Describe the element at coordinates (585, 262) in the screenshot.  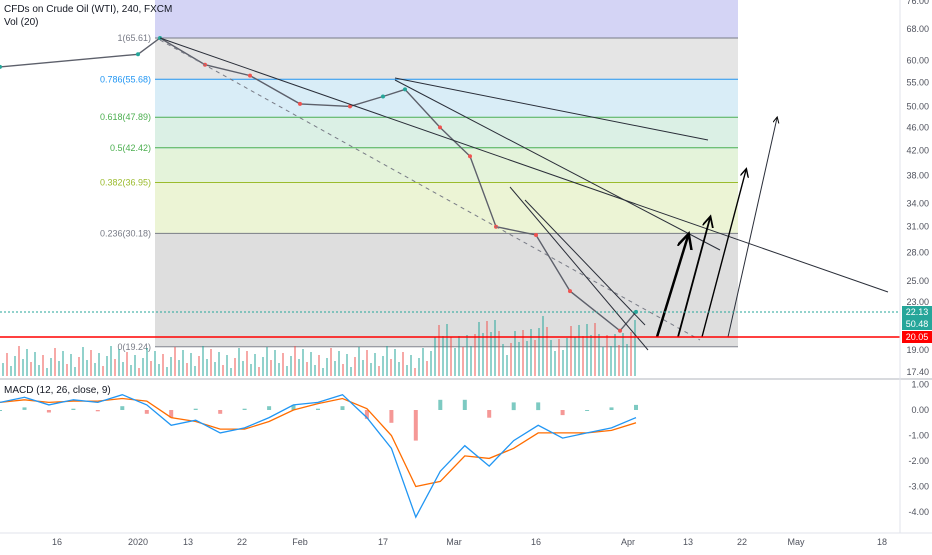
I see `trendline-wedge-lower` at that location.